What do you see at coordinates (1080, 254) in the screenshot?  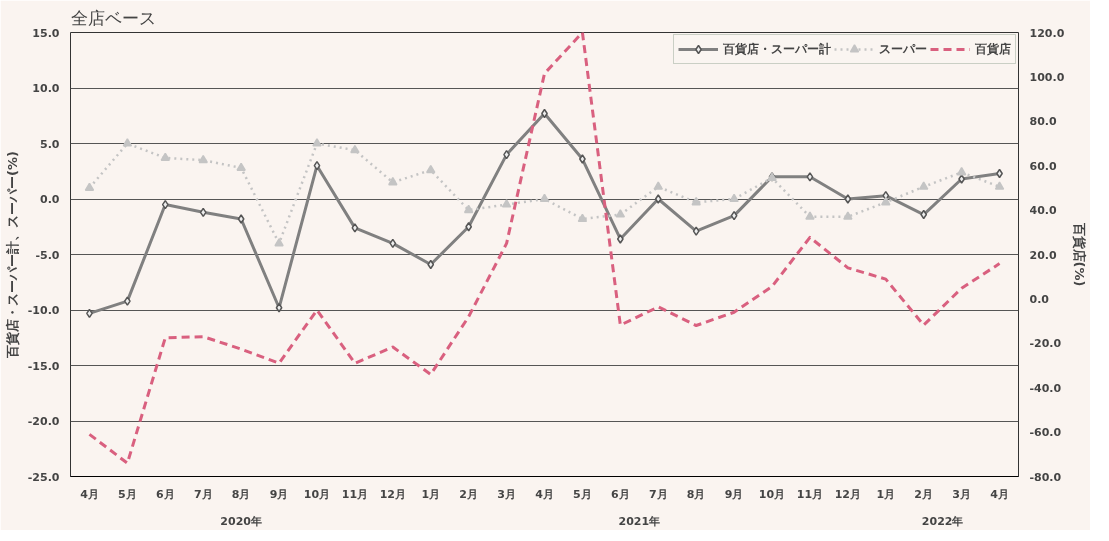 I see `y2-axis-title: 百貨店(%)` at bounding box center [1080, 254].